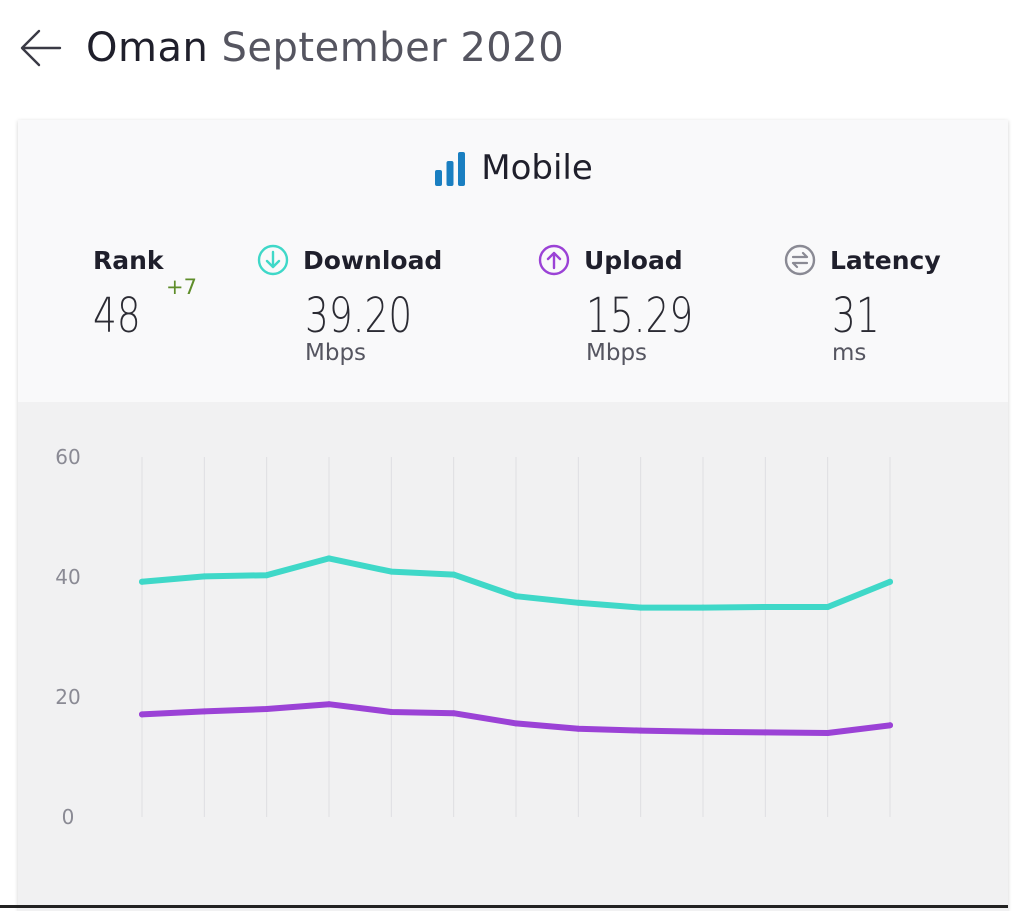 The height and width of the screenshot is (911, 1024). What do you see at coordinates (537, 168) in the screenshot?
I see `tech-label: Mobile` at bounding box center [537, 168].